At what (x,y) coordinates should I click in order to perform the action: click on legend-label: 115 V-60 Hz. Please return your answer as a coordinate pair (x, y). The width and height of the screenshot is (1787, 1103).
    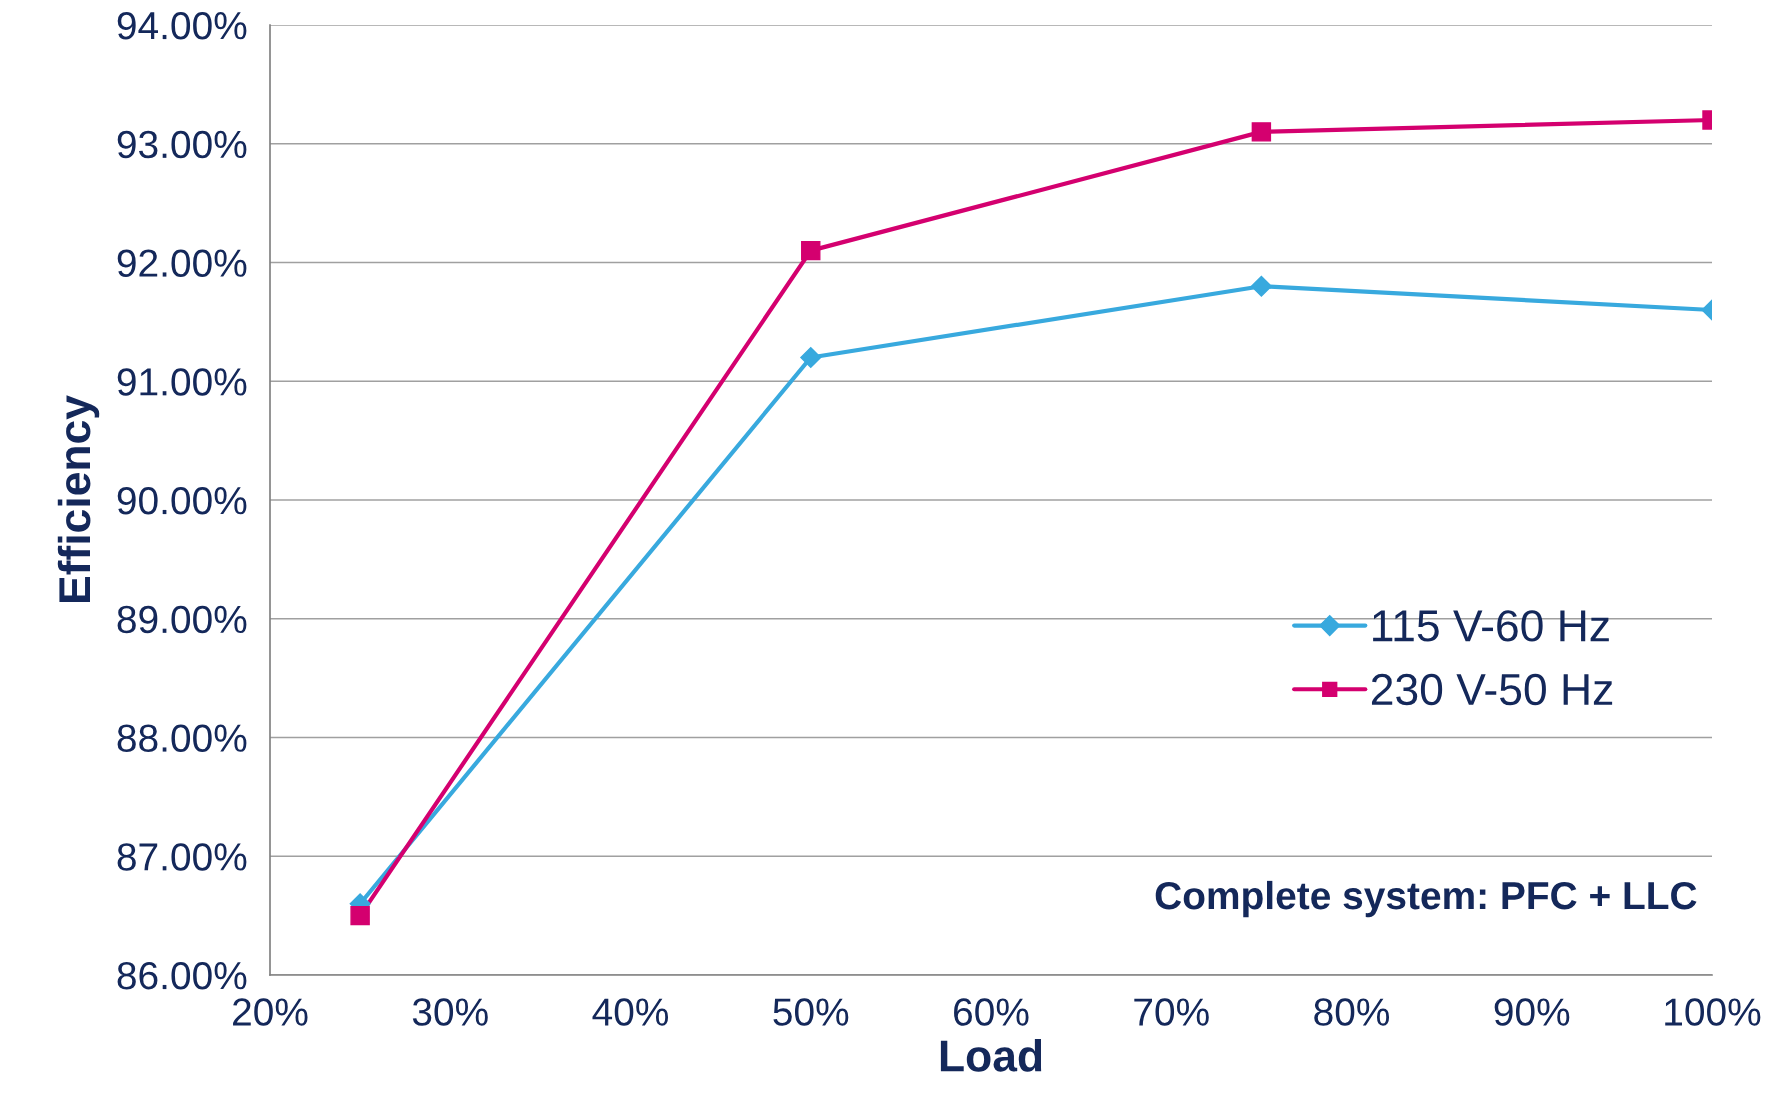
    Looking at the image, I should click on (1491, 626).